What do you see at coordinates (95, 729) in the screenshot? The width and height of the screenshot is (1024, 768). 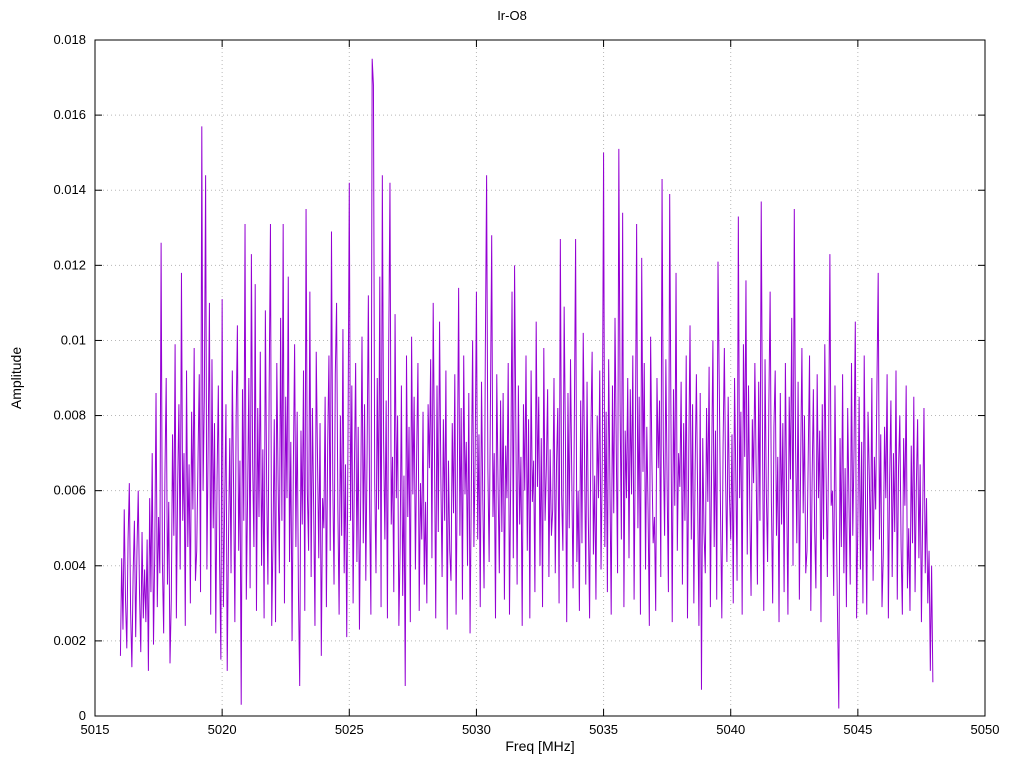 I see `x-tick-label: 5015` at bounding box center [95, 729].